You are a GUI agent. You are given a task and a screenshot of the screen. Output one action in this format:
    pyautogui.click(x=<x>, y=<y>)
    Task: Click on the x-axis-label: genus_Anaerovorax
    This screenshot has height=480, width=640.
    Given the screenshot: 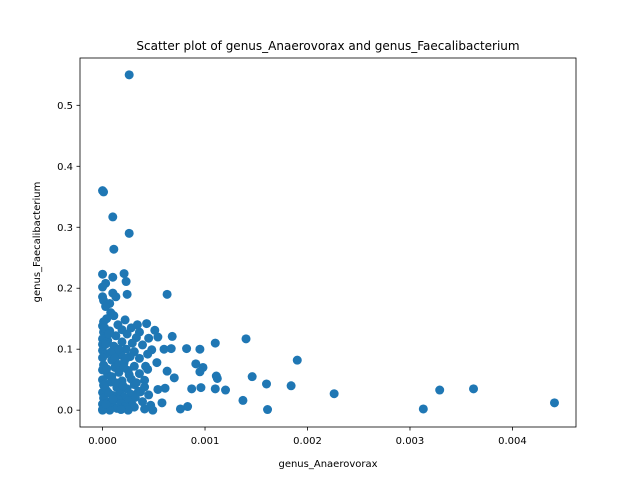 What is the action you would take?
    pyautogui.click(x=327, y=464)
    